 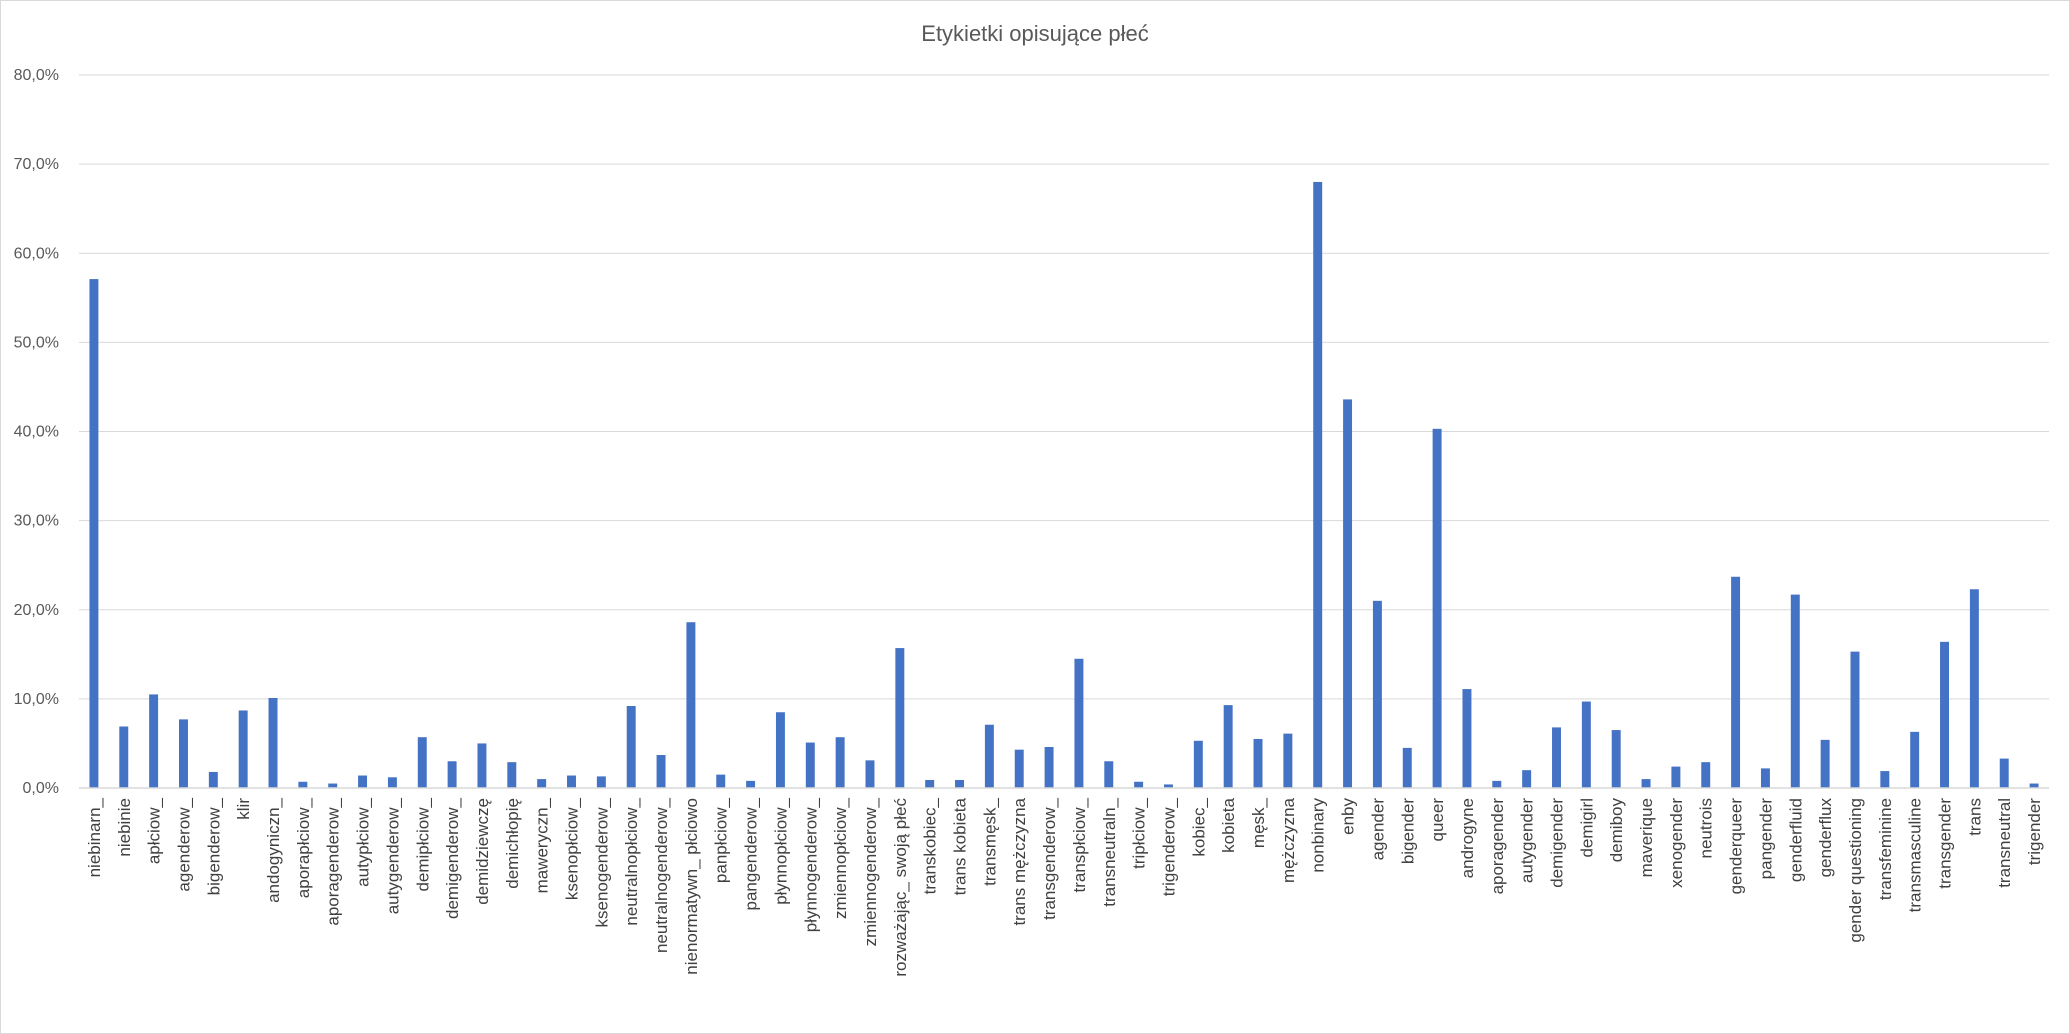 What do you see at coordinates (1855, 870) in the screenshot?
I see `x-tick-label: gender questioning` at bounding box center [1855, 870].